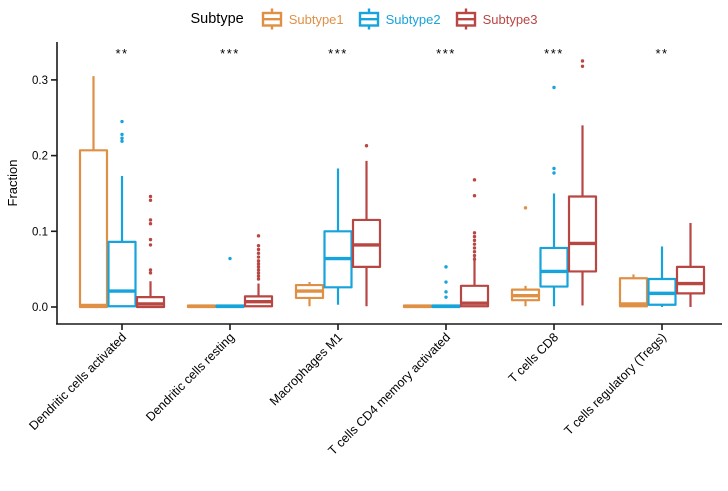 The width and height of the screenshot is (728, 491). What do you see at coordinates (306, 369) in the screenshot?
I see `x-category-label: Macrophages M1` at bounding box center [306, 369].